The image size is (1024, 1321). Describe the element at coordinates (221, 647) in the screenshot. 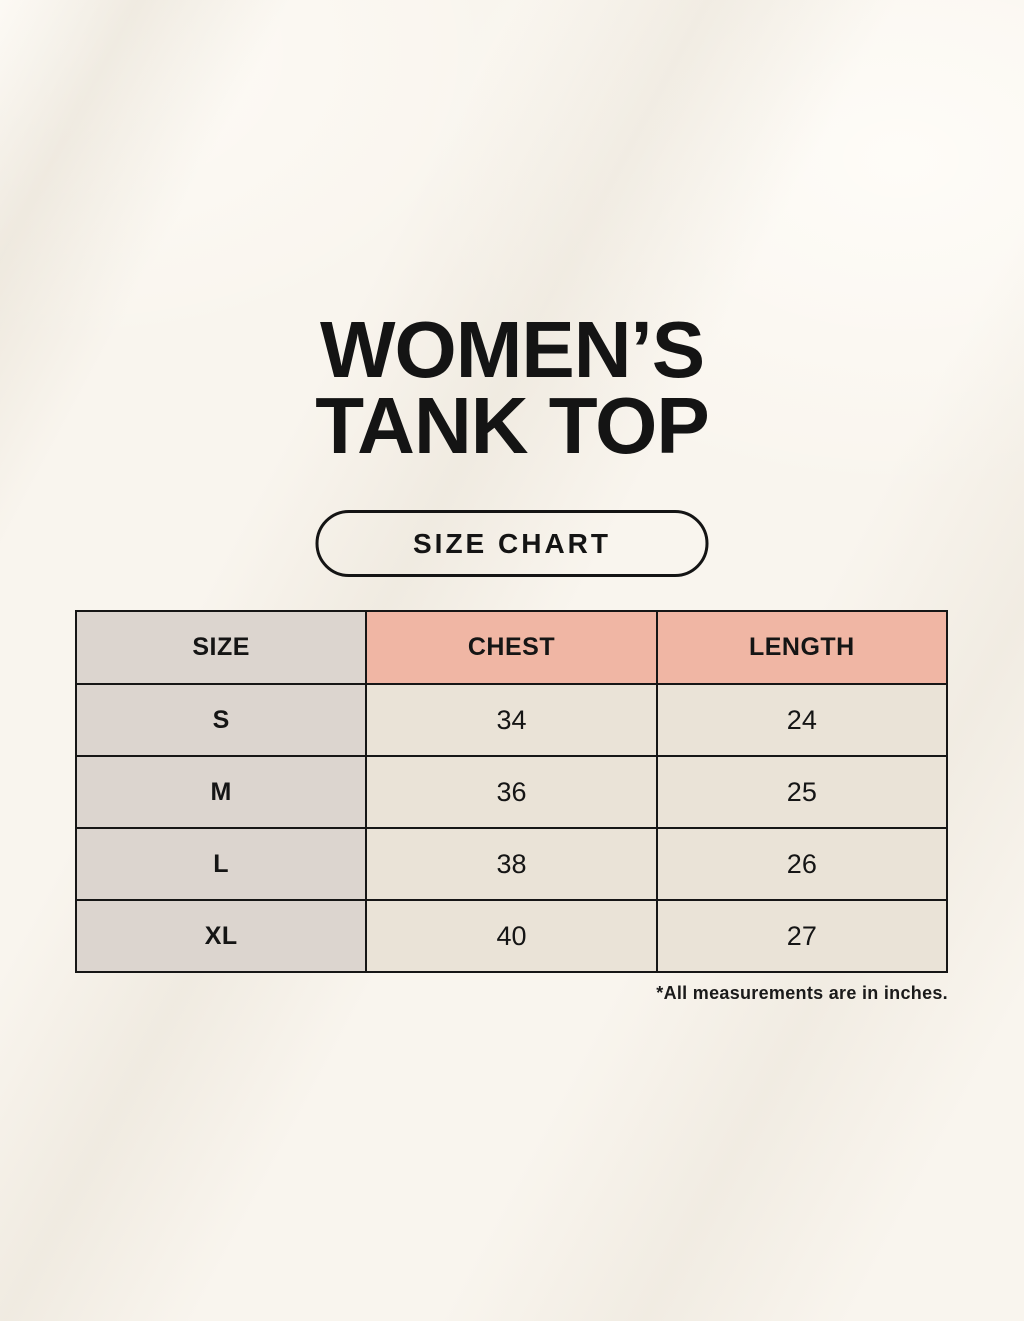

I see `column-header-size: SIZE` at that location.